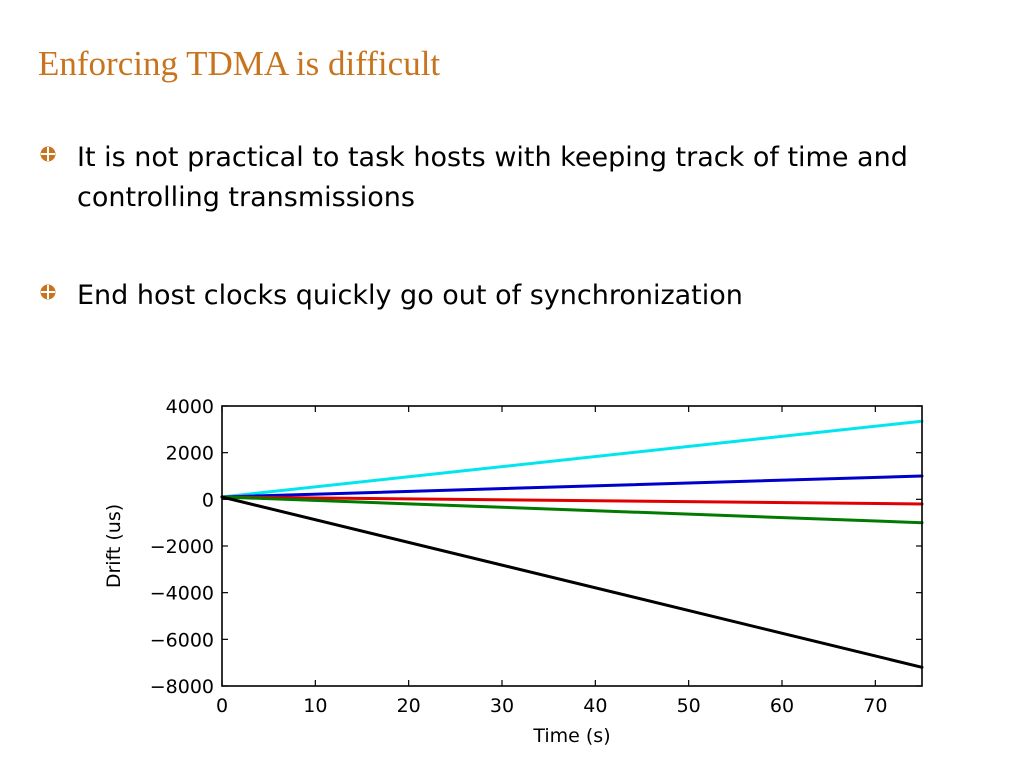 The image size is (1024, 768). What do you see at coordinates (782, 706) in the screenshot?
I see `x-tick-label: 60` at bounding box center [782, 706].